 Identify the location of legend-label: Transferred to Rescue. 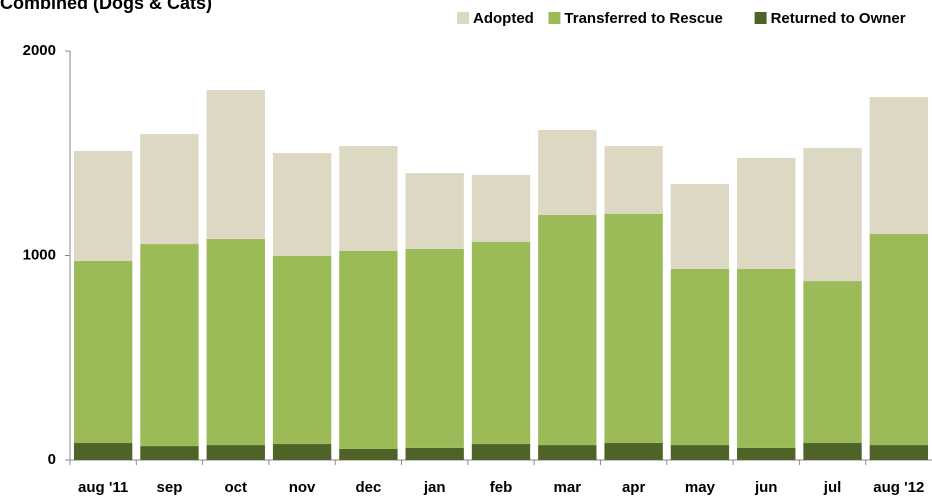
(643, 18).